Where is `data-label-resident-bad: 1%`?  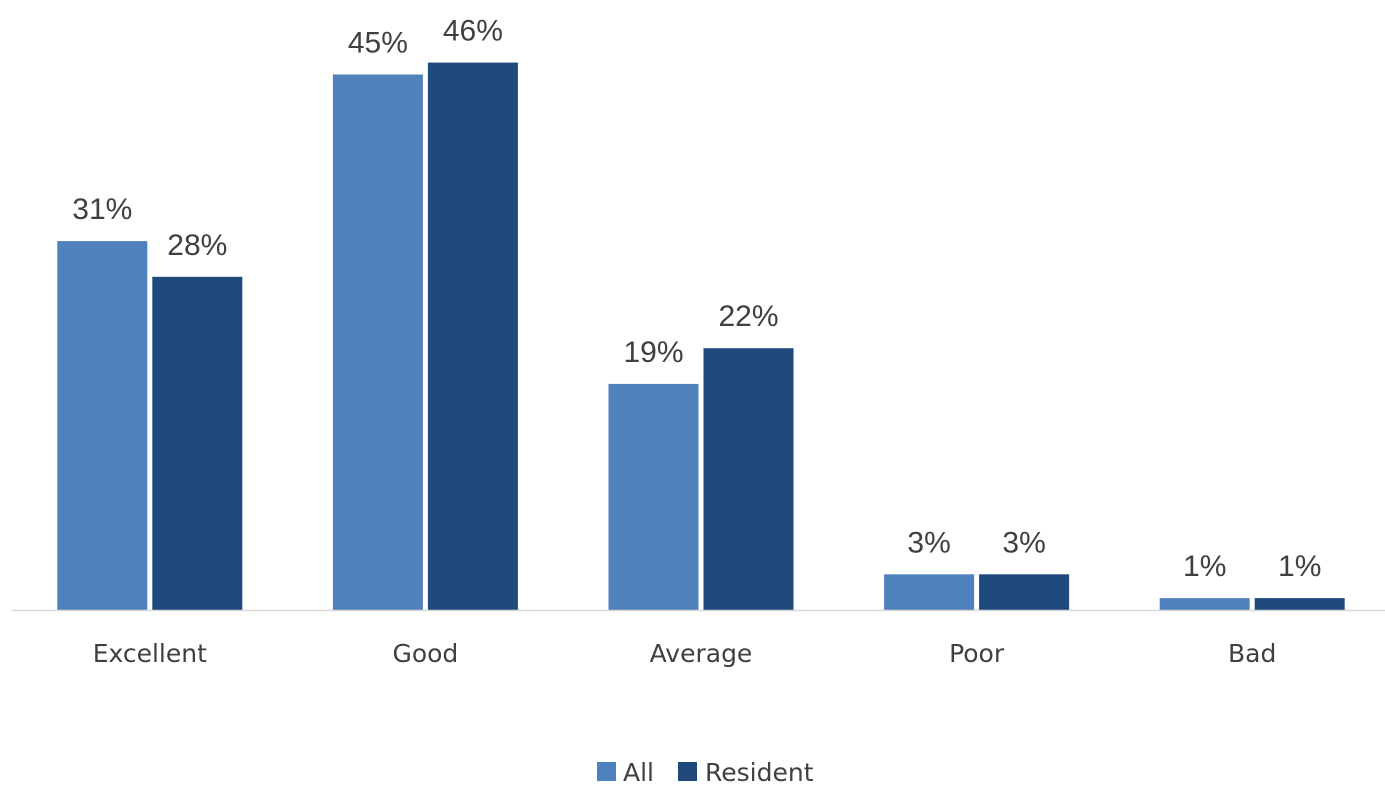
data-label-resident-bad: 1% is located at coordinates (1299, 566).